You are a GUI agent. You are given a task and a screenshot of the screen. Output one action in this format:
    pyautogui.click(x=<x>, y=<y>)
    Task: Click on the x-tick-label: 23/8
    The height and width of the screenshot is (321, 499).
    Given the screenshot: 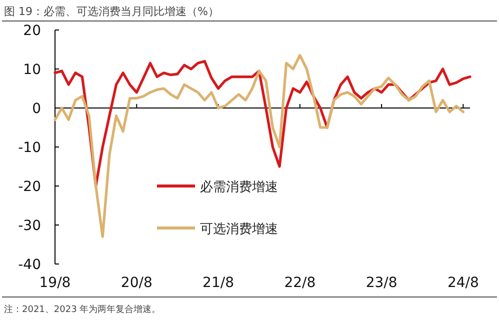 What is the action you would take?
    pyautogui.click(x=382, y=283)
    